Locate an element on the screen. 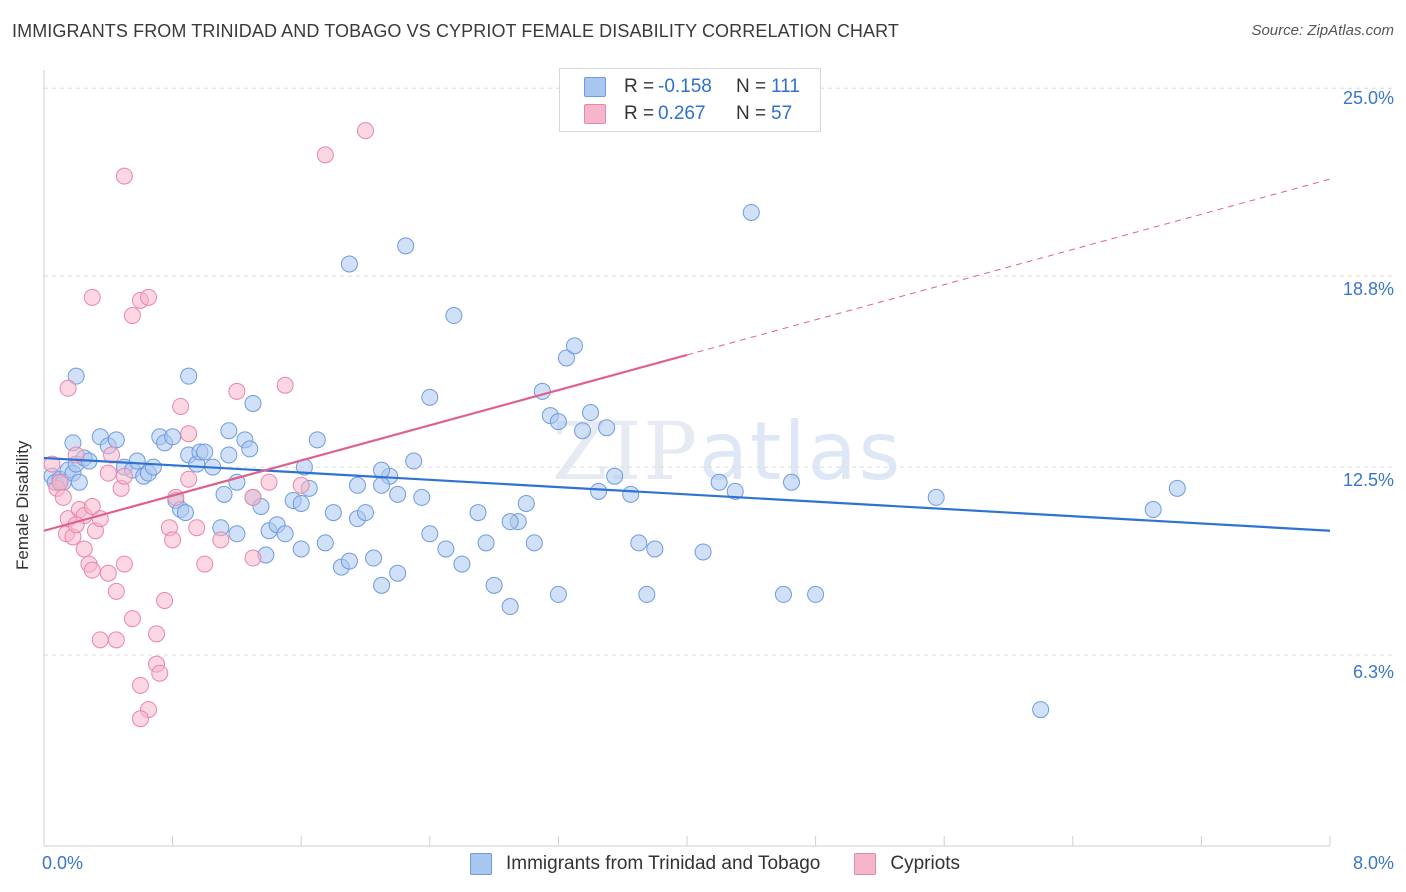 Image resolution: width=1406 pixels, height=892 pixels. x-tick-label-min: 0.0% is located at coordinates (63, 863).